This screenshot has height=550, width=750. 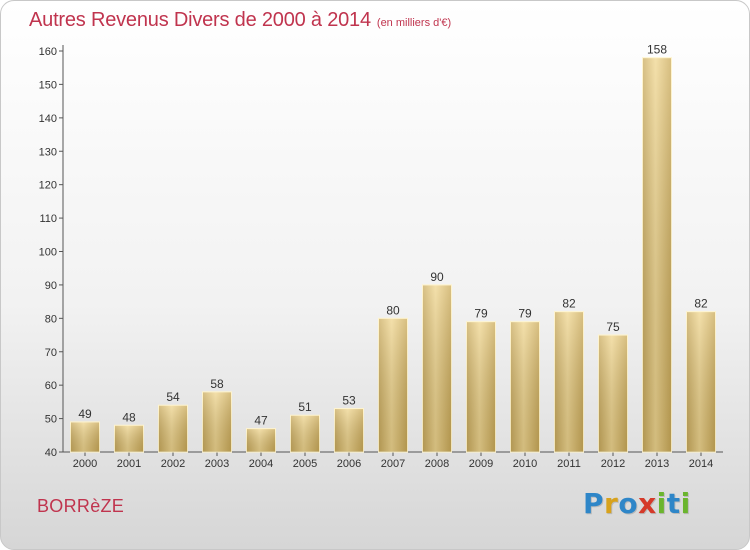 I want to click on y-tick-label: 90, so click(x=51, y=286).